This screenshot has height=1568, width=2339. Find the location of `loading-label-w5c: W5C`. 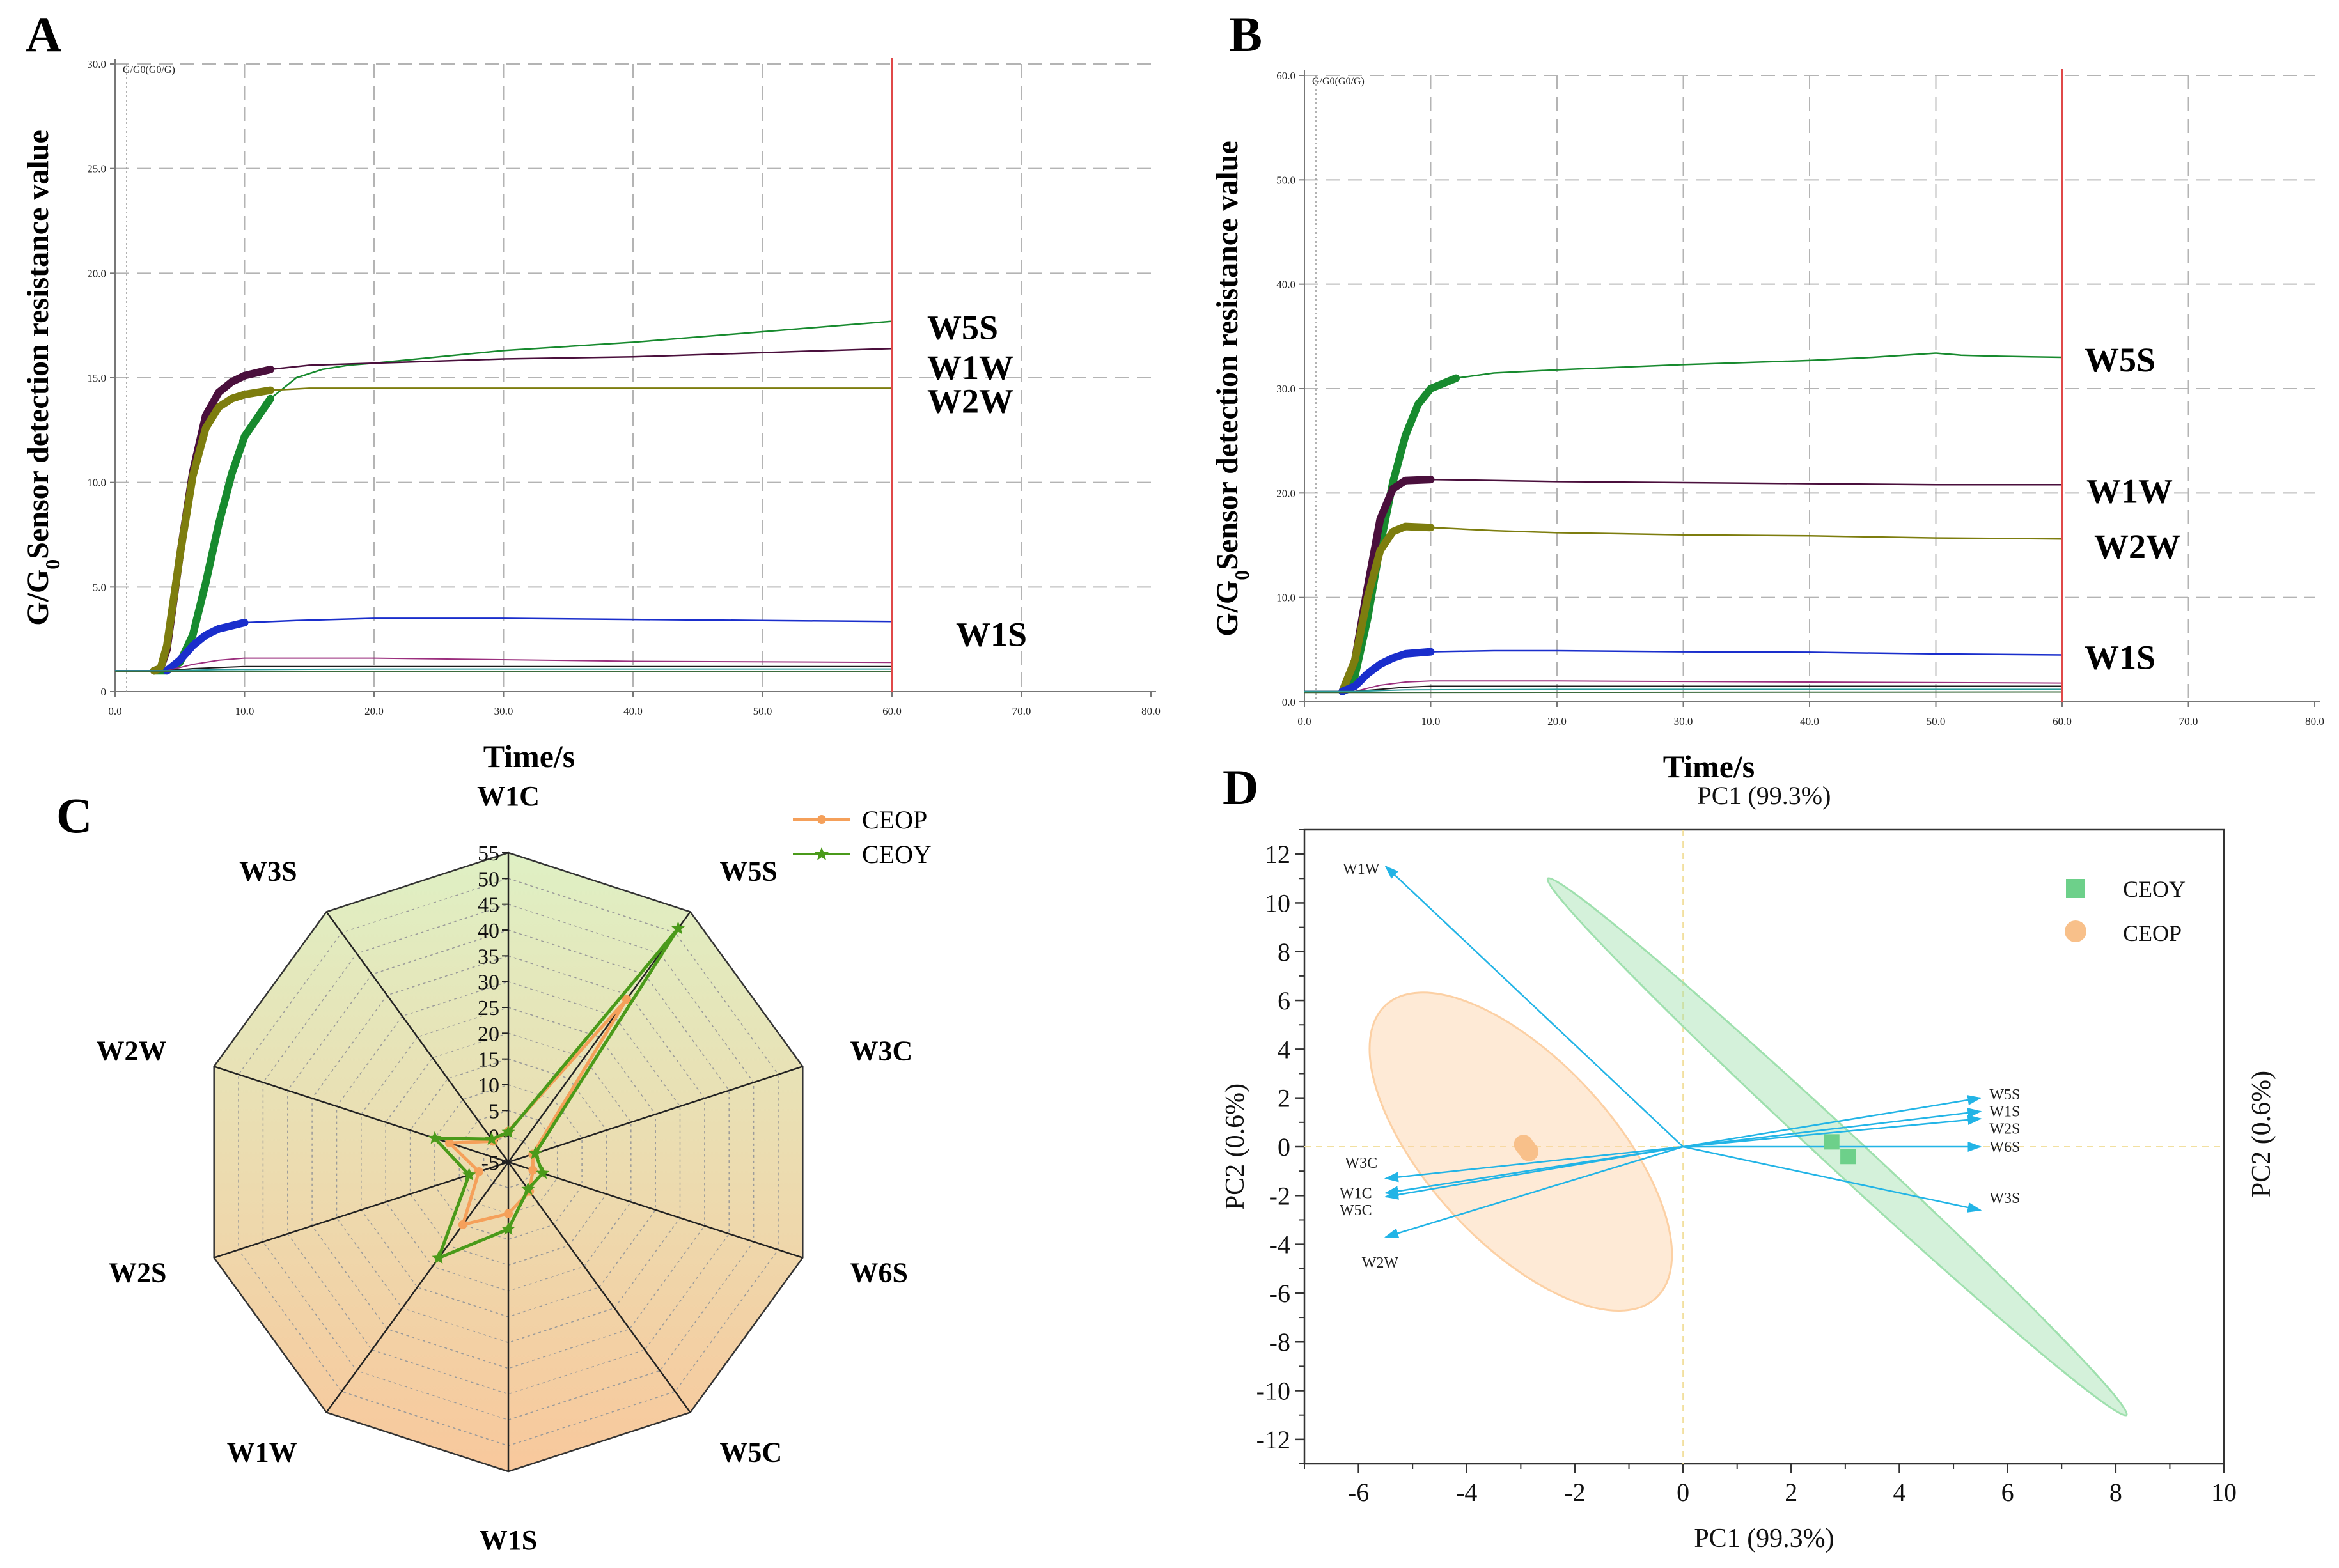

loading-label-w5c: W5C is located at coordinates (1356, 1210).